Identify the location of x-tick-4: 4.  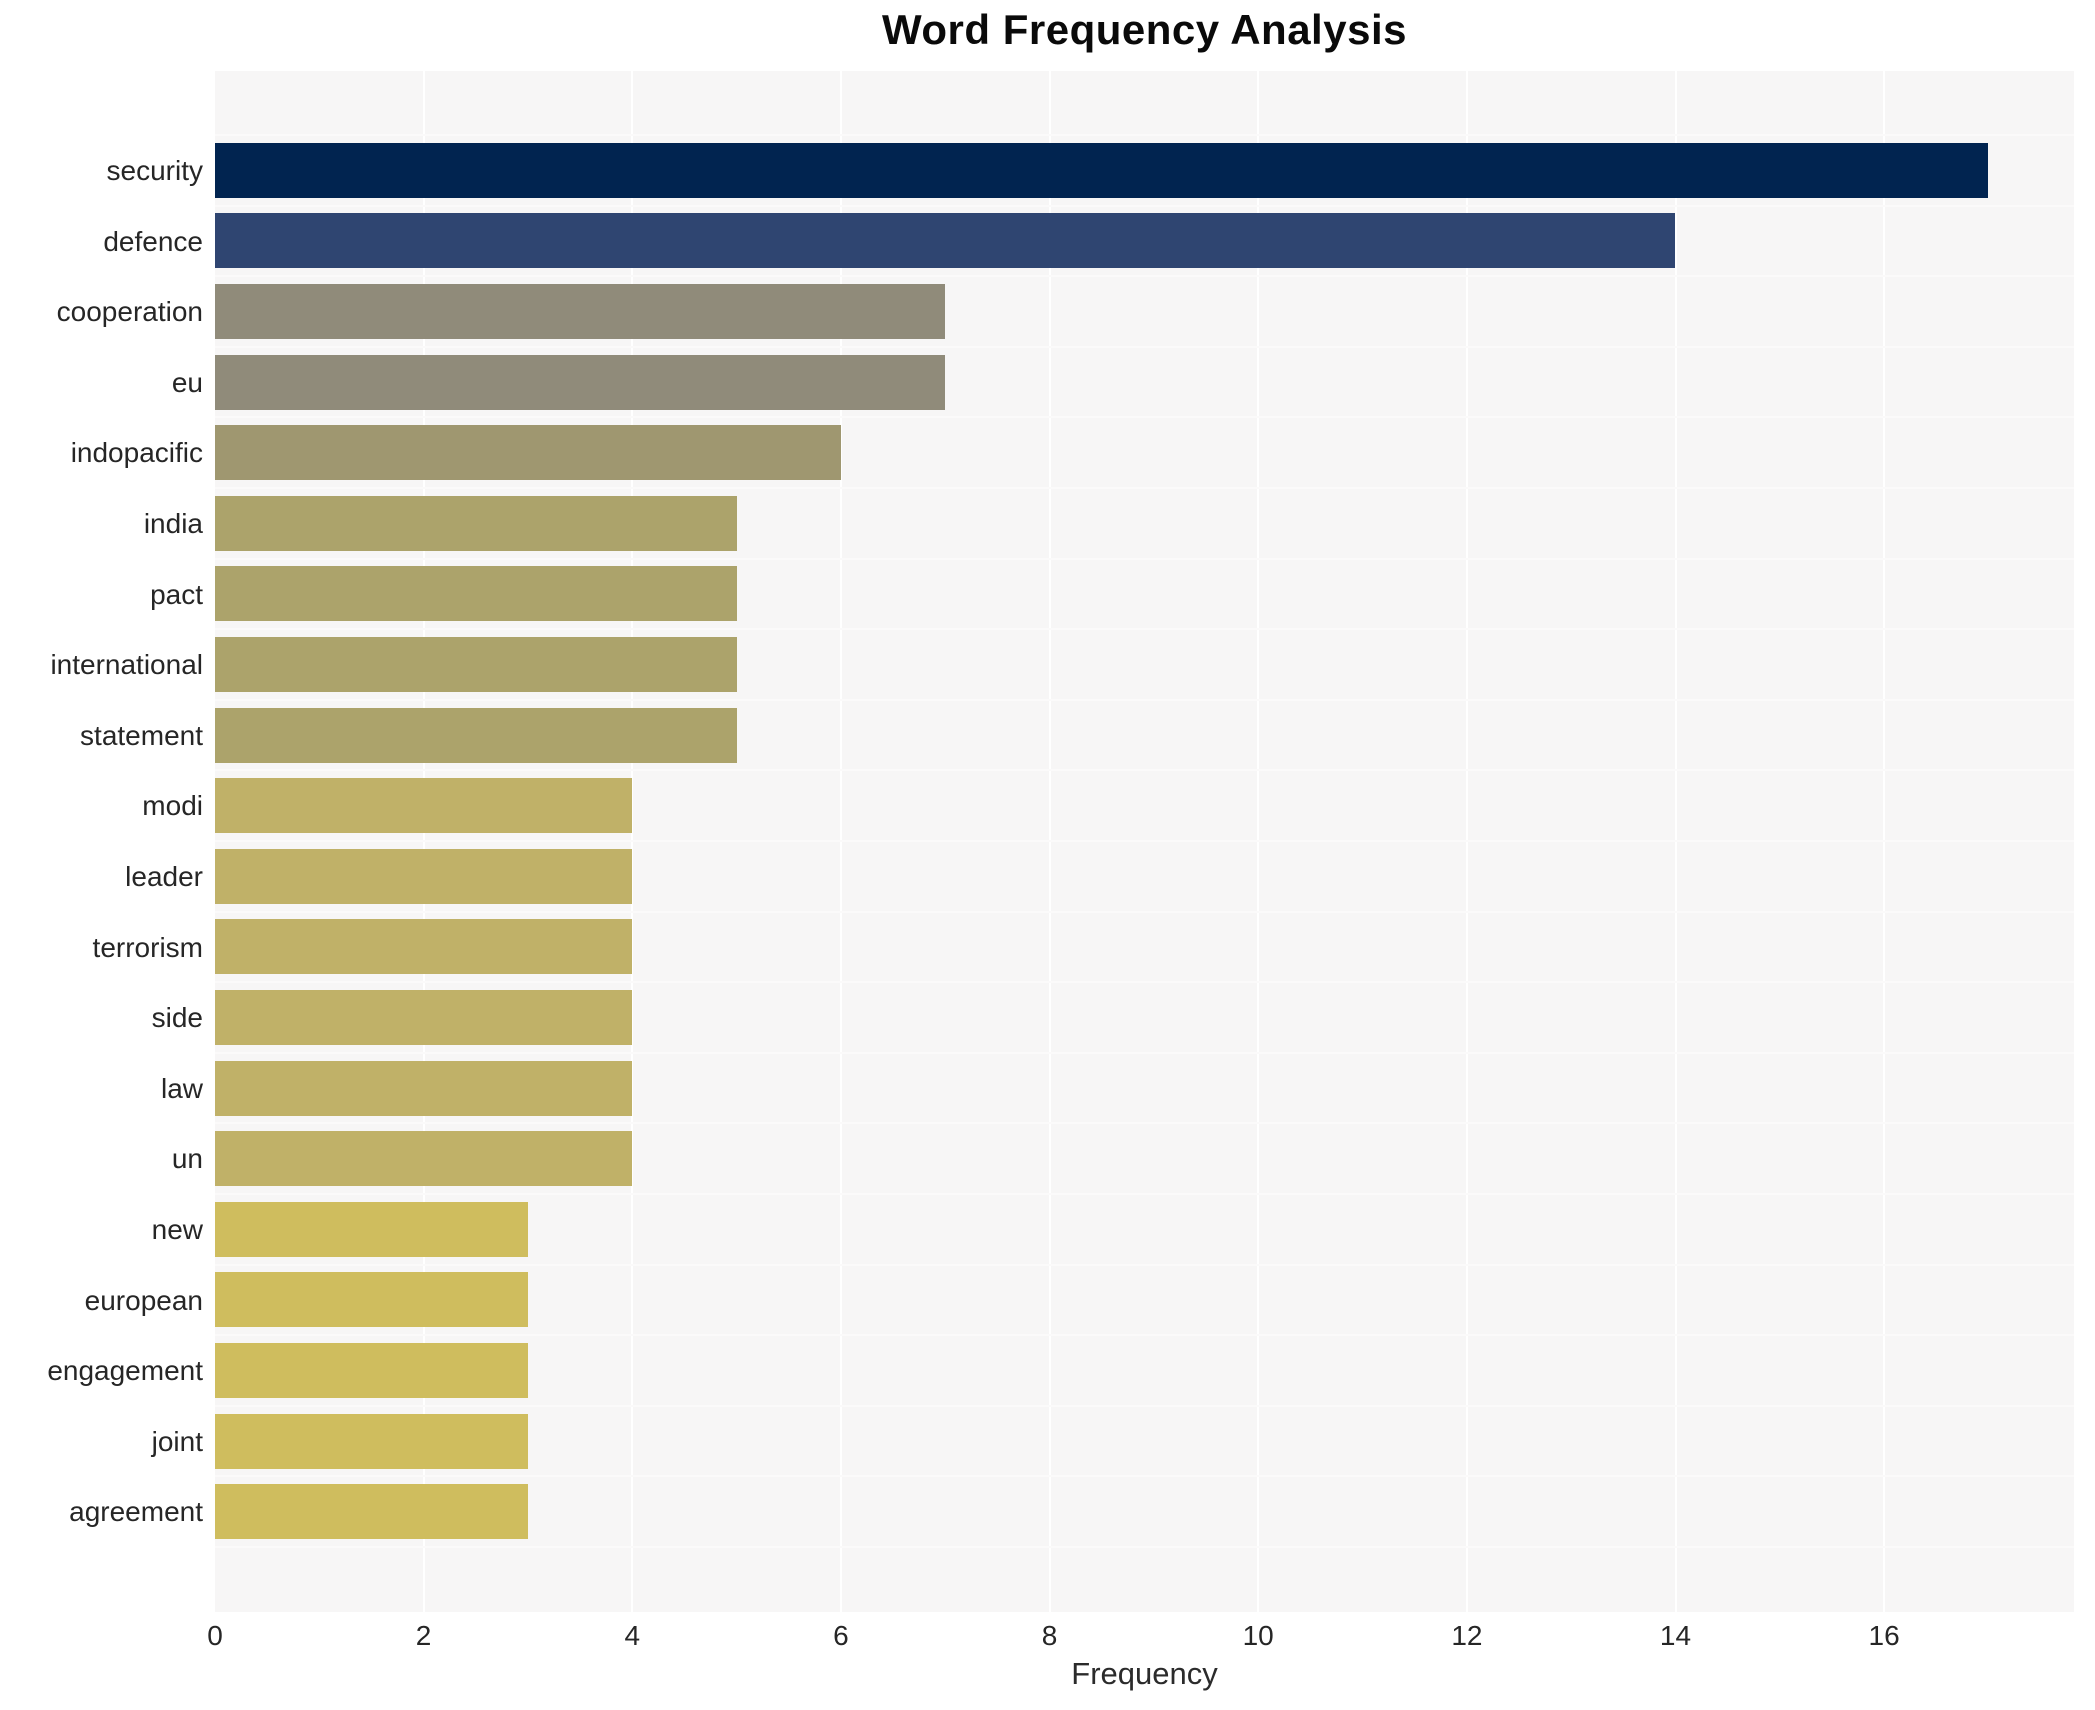
(632, 1635).